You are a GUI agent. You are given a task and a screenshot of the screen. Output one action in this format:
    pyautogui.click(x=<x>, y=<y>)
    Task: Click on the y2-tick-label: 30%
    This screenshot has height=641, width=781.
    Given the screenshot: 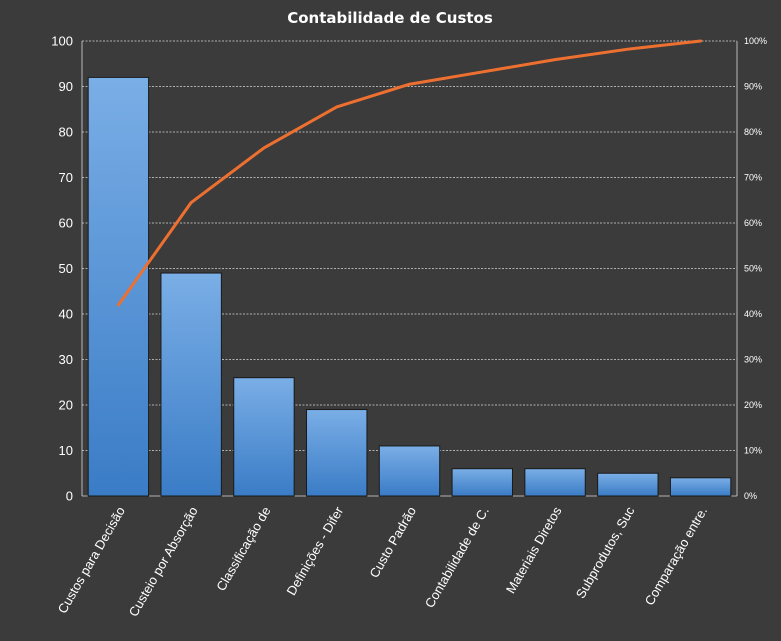 What is the action you would take?
    pyautogui.click(x=753, y=360)
    